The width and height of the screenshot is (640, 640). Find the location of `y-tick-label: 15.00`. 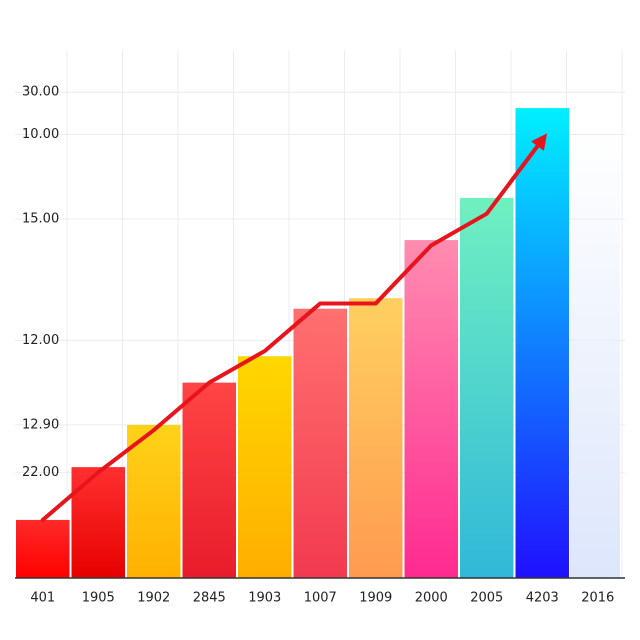

y-tick-label: 15.00 is located at coordinates (40, 218).